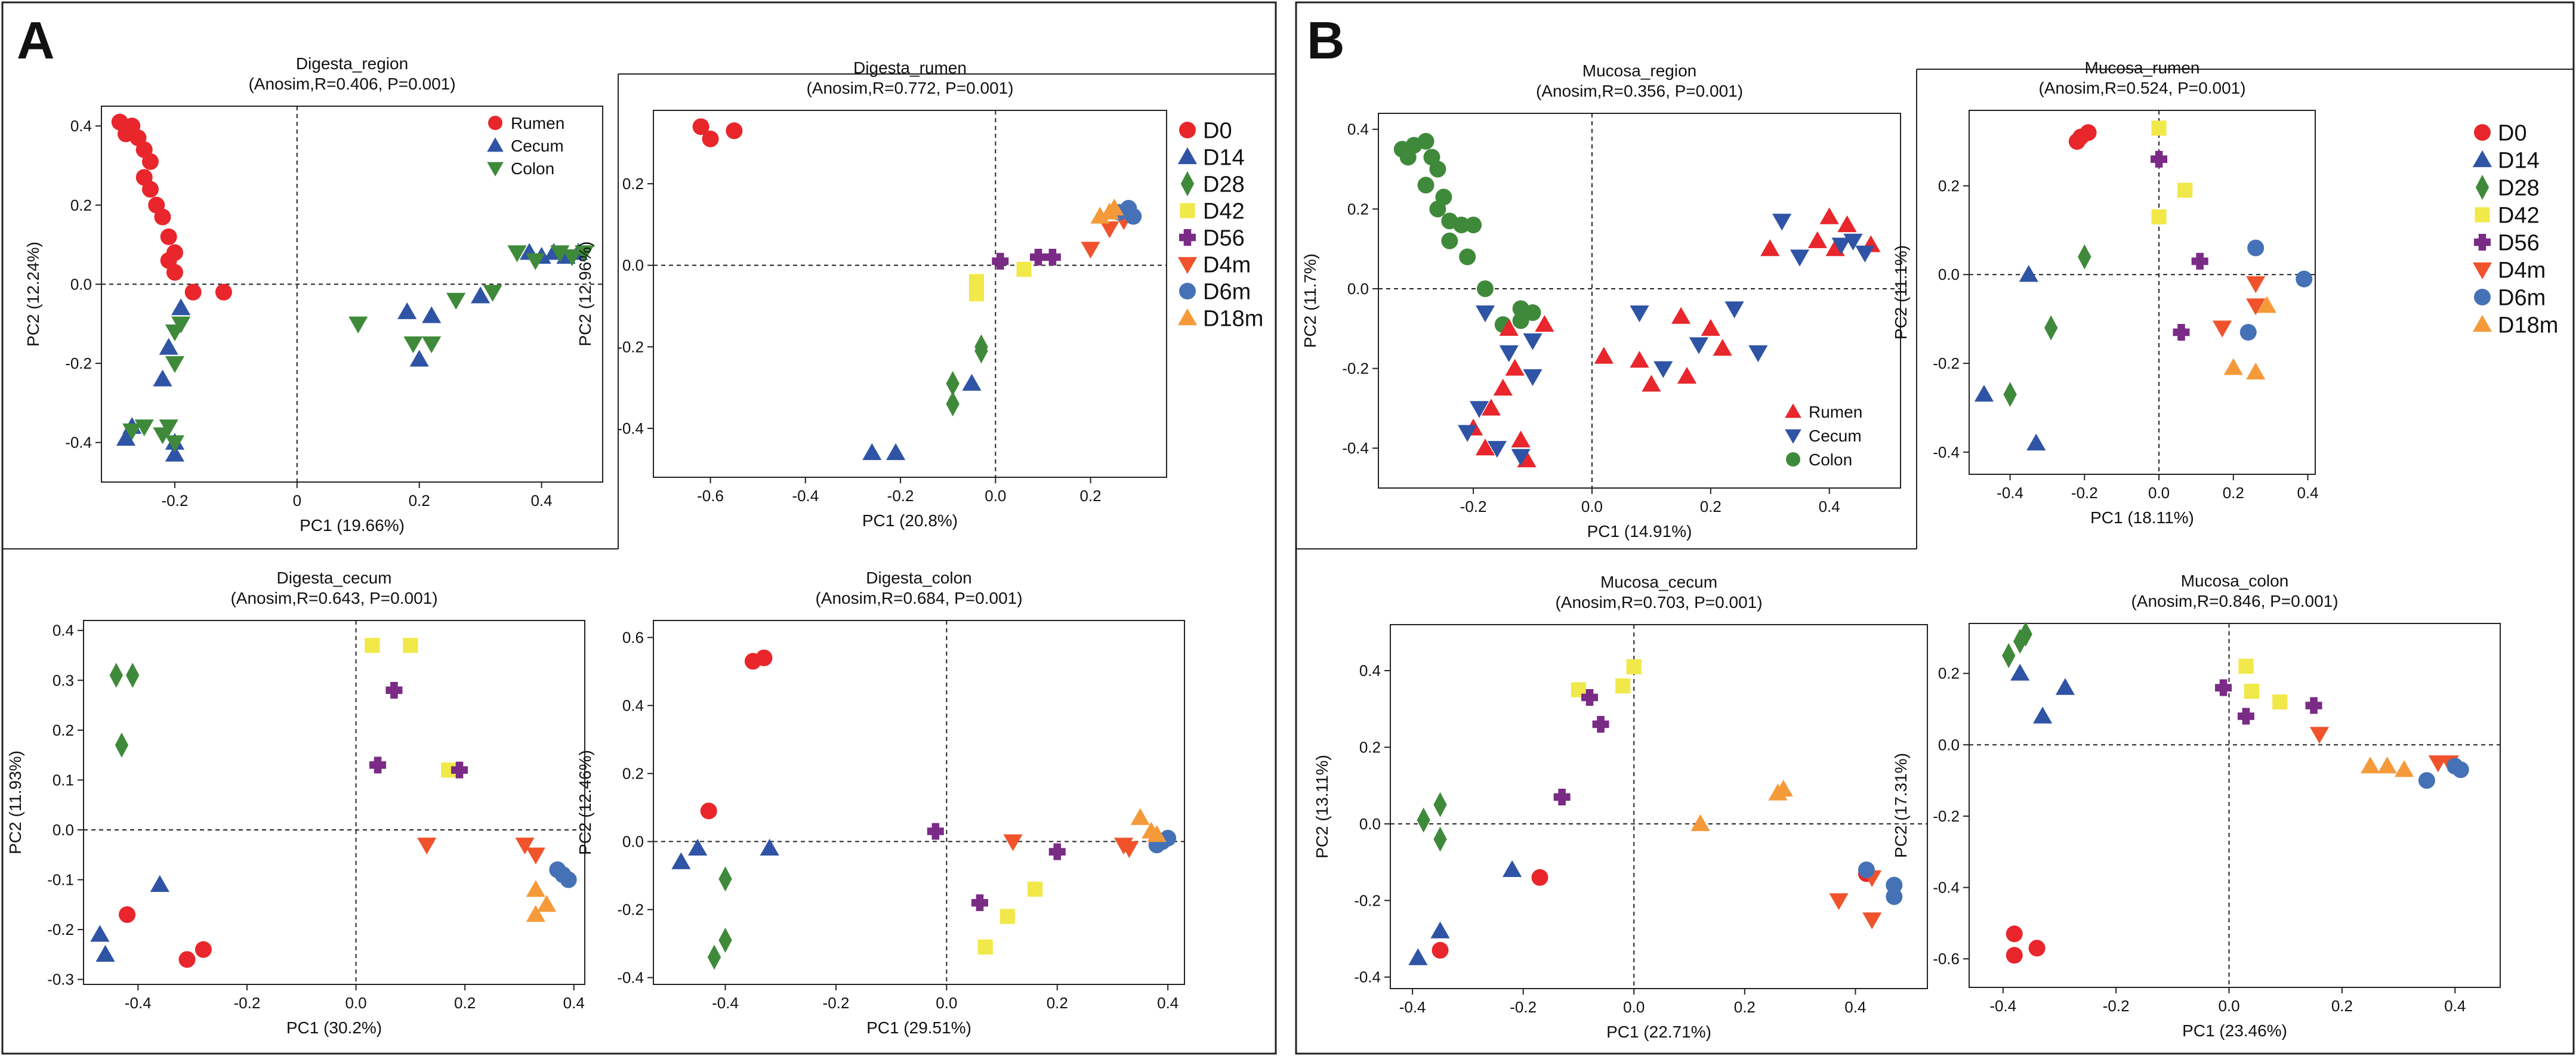 The width and height of the screenshot is (2576, 1056). I want to click on y-tick-label: 0.3, so click(64, 680).